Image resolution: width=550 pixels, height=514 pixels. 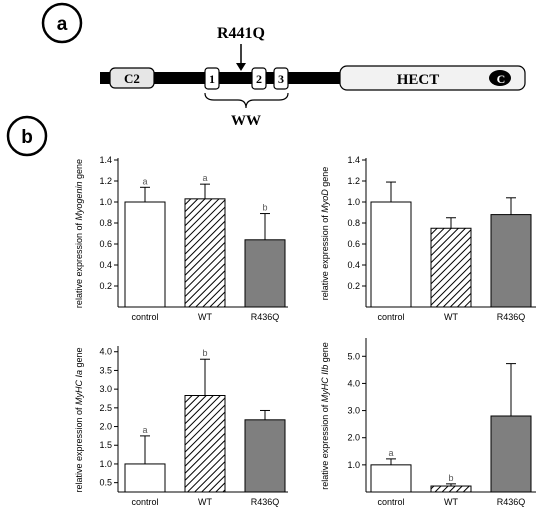 I want to click on panel-b-label: b, so click(x=27, y=137).